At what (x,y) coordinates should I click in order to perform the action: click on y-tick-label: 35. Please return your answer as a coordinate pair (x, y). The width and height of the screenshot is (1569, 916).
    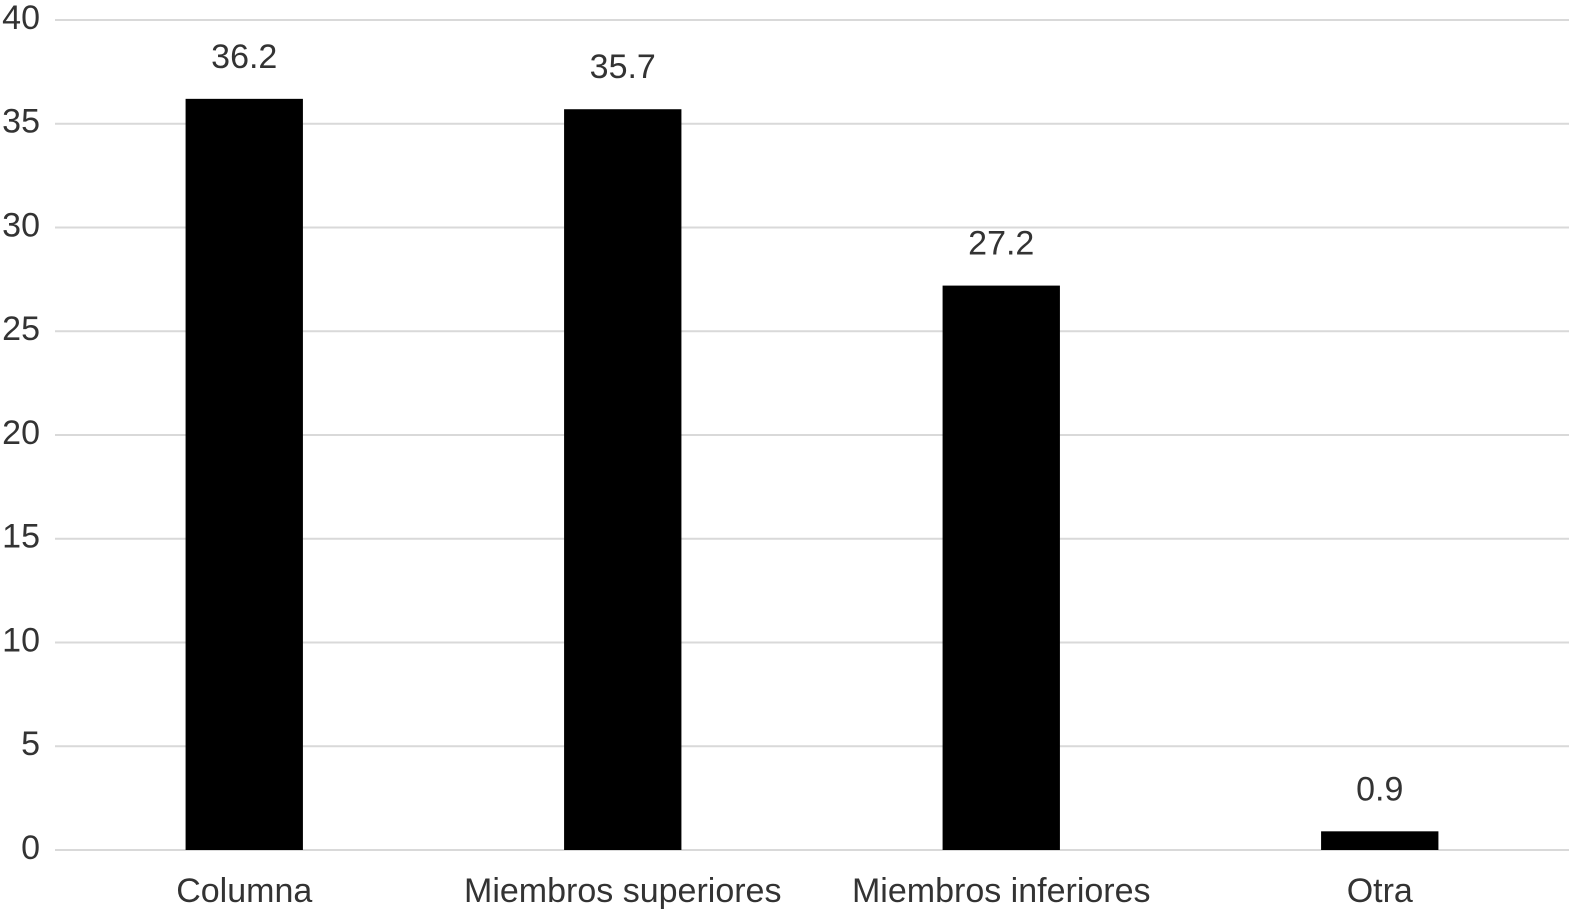
    Looking at the image, I should click on (21, 122).